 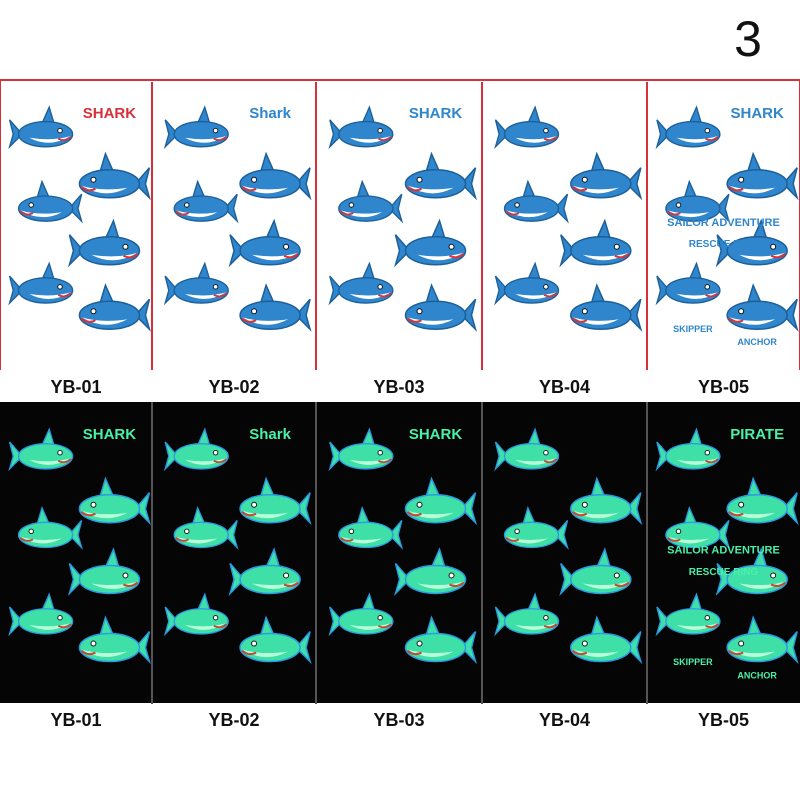 What do you see at coordinates (757, 676) in the screenshot?
I see `sticker-text: ANCHOR` at bounding box center [757, 676].